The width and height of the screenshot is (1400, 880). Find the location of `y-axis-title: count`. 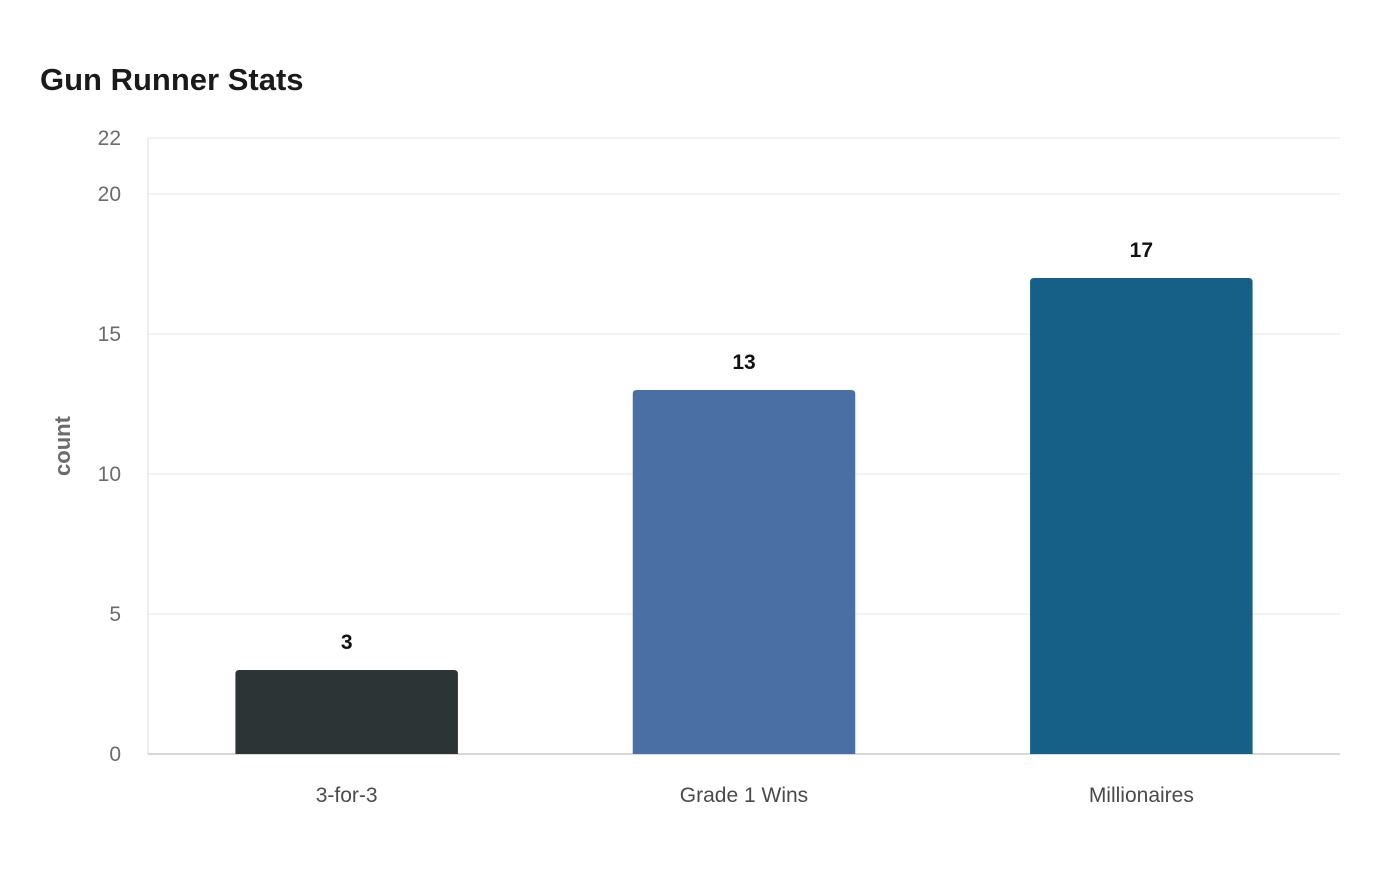

y-axis-title: count is located at coordinates (62, 445).